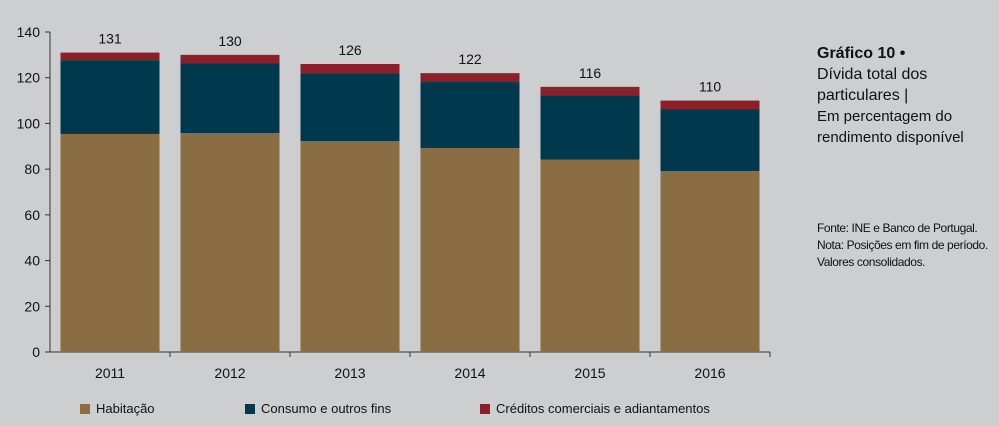 The width and height of the screenshot is (999, 426). What do you see at coordinates (897, 228) in the screenshot?
I see `source-note: Fonte: INE e Banco de Portugal.` at bounding box center [897, 228].